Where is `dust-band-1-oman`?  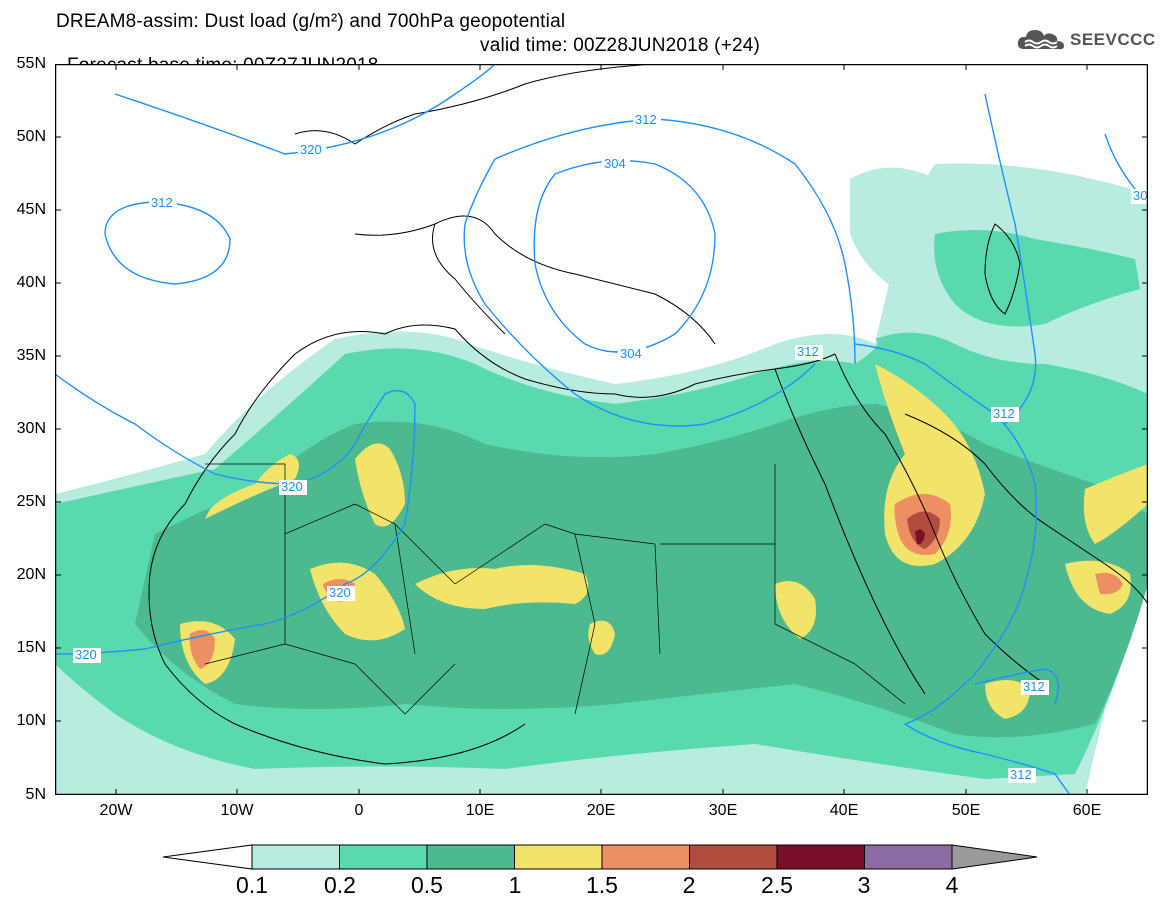 dust-band-1-oman is located at coordinates (1098, 587).